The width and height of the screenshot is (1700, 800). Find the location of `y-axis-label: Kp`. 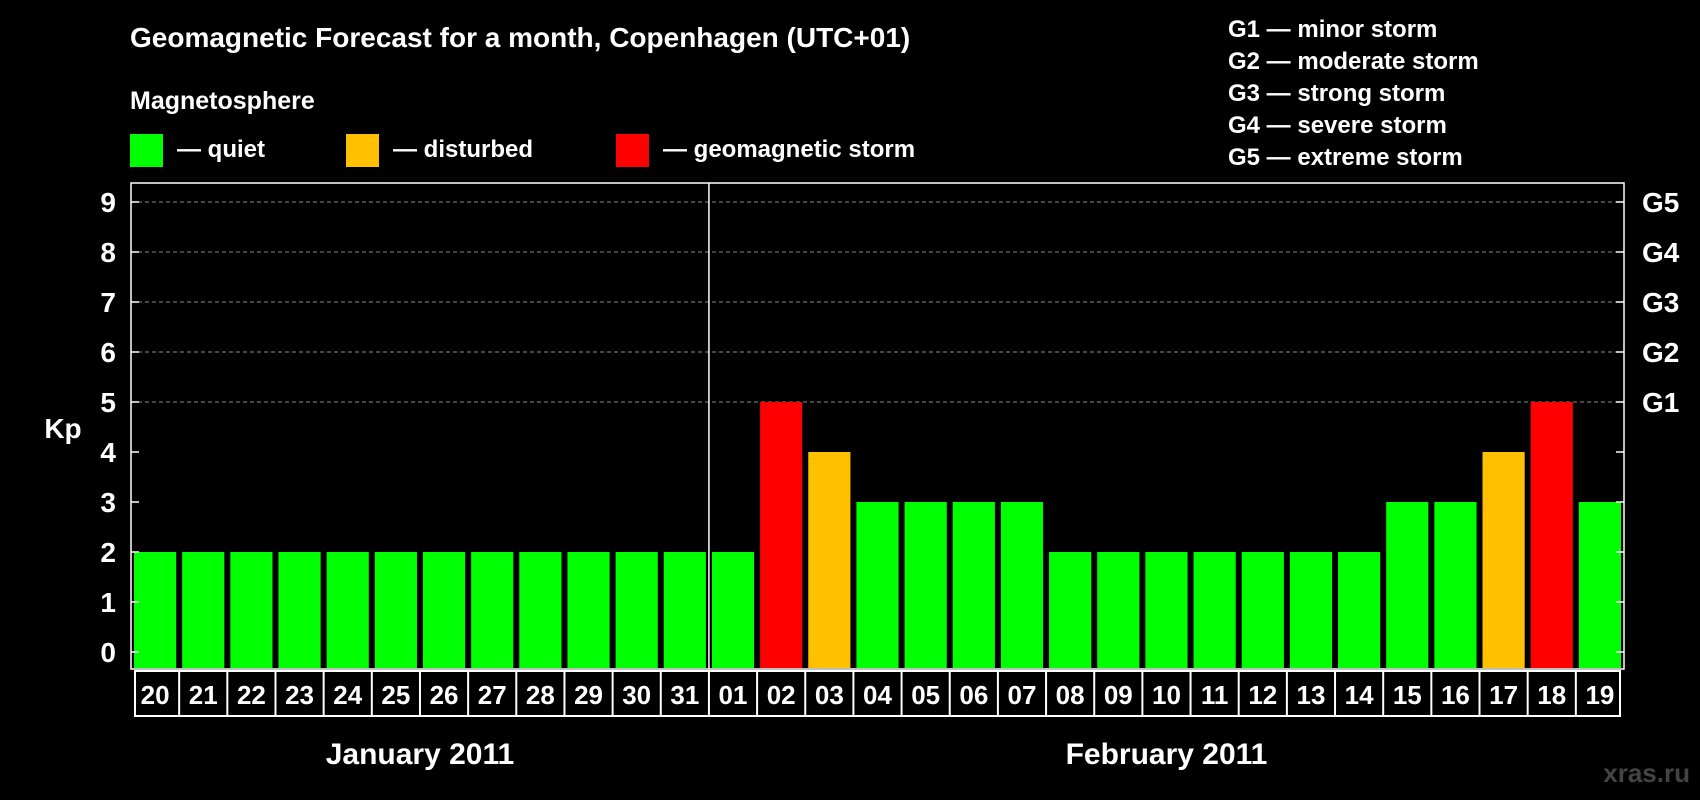

y-axis-label: Kp is located at coordinates (62, 428).